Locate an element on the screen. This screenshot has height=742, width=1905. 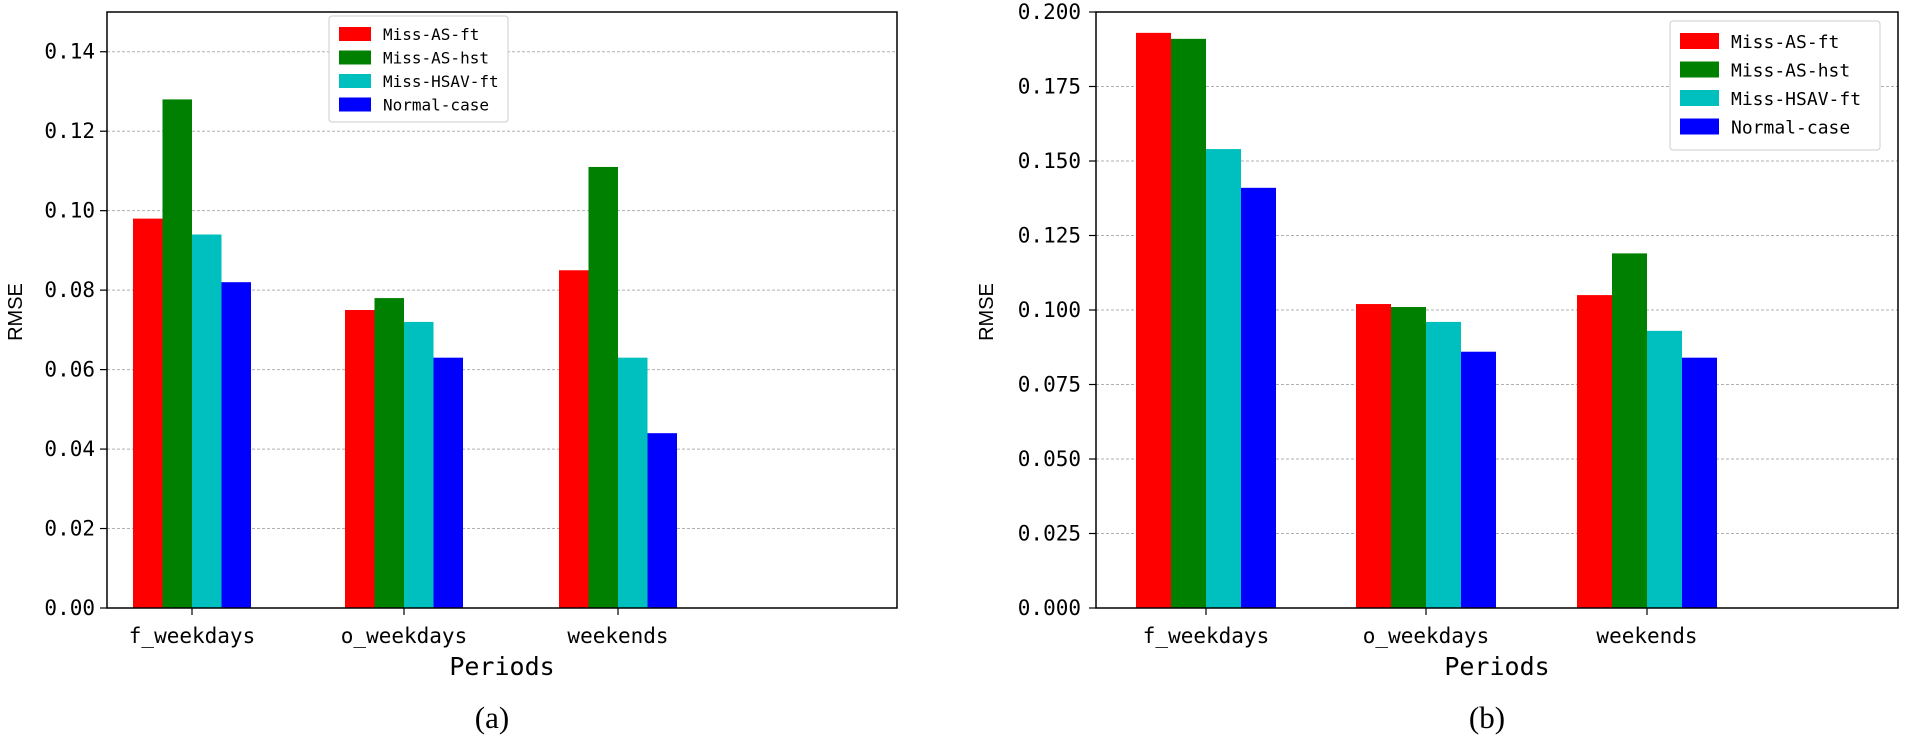
chart-a-x-label: Periods is located at coordinates (501, 666).